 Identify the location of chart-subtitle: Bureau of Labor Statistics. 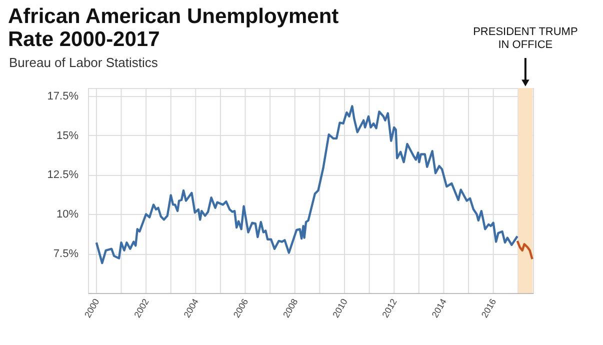
(83, 62).